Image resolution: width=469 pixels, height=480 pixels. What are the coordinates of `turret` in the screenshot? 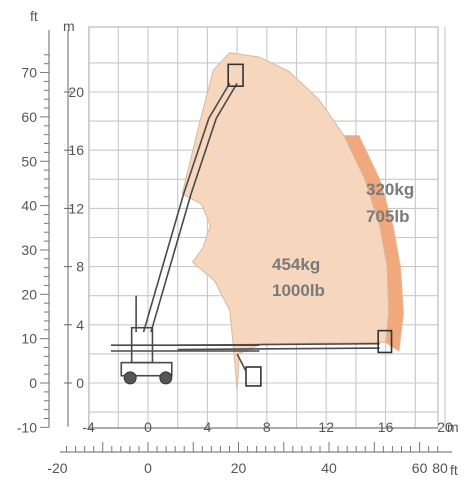 It's located at (142, 345).